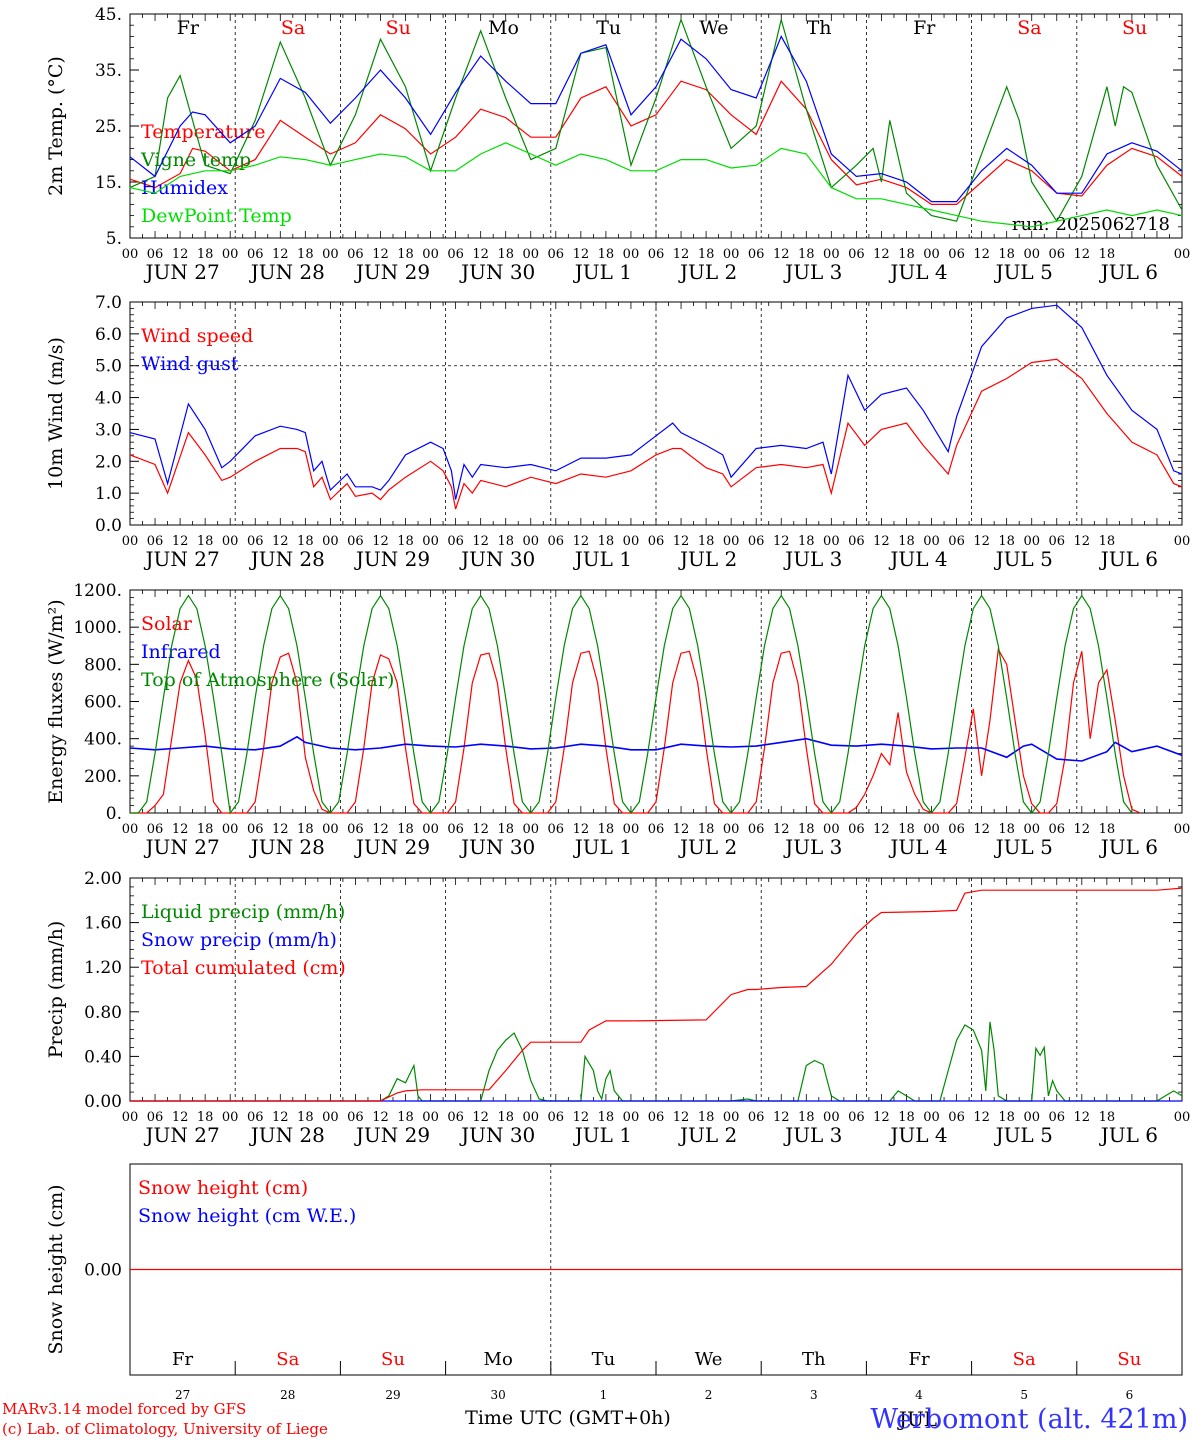  I want to click on date-label: JUN 30, so click(497, 559).